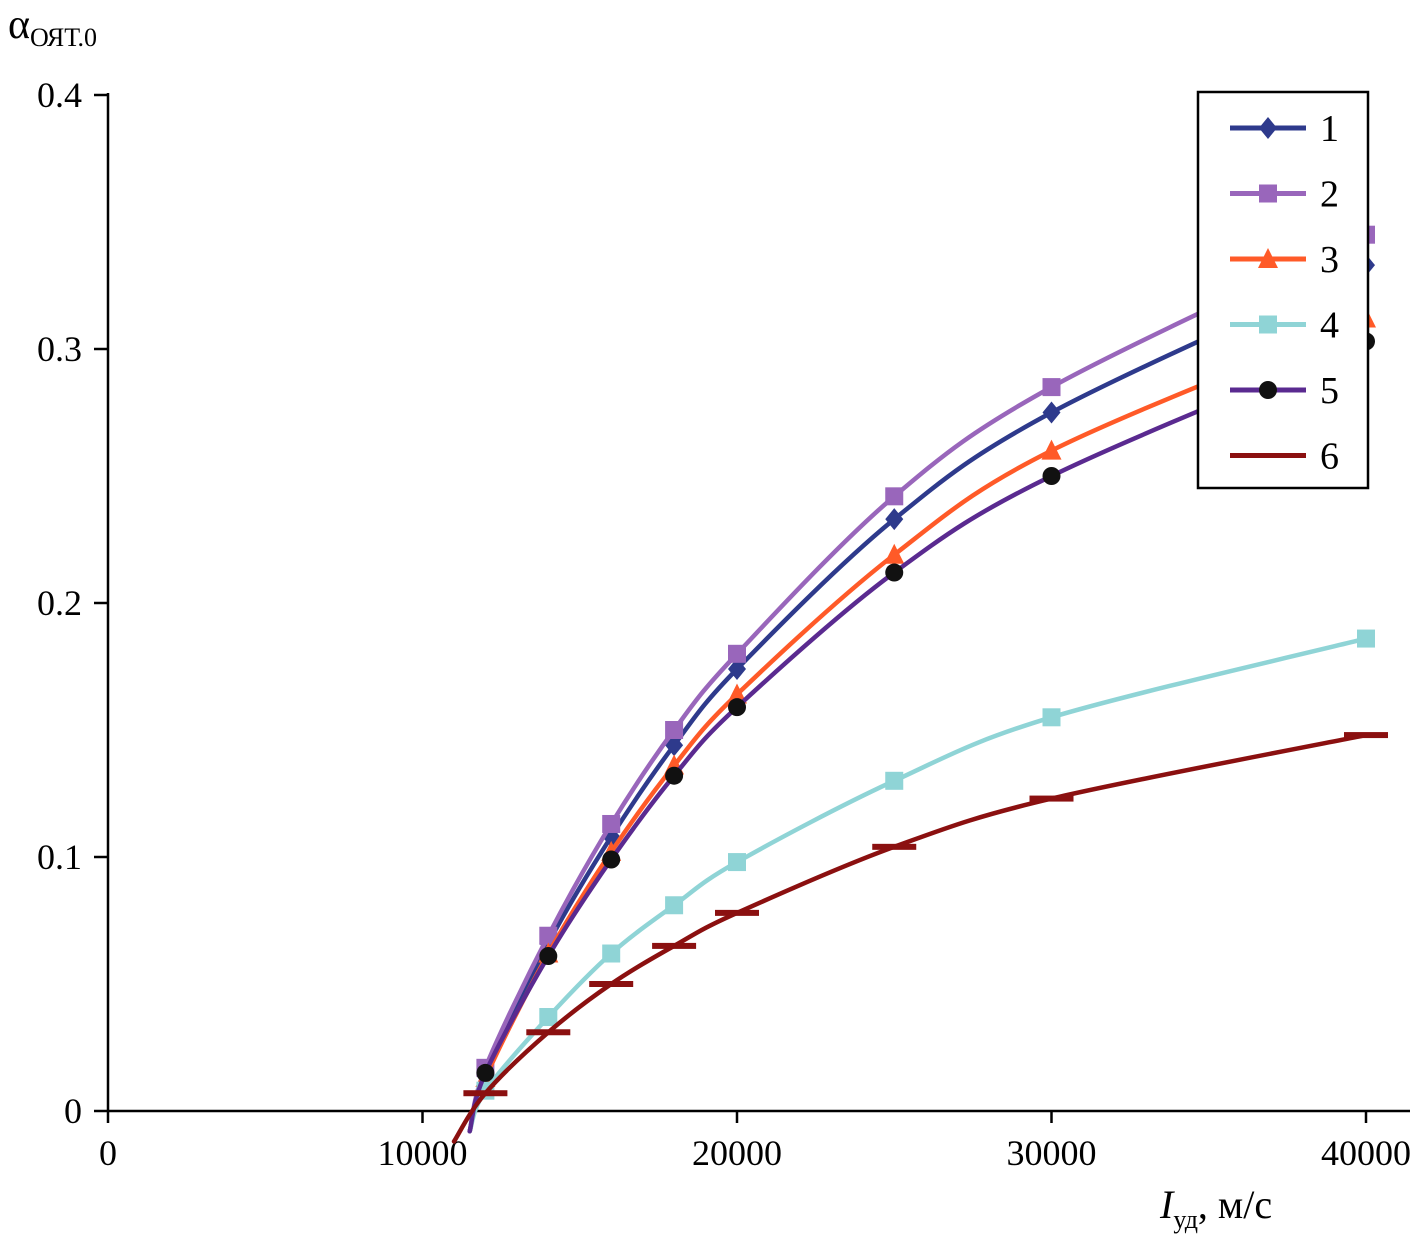  What do you see at coordinates (1329, 457) in the screenshot?
I see `legend-label: 6` at bounding box center [1329, 457].